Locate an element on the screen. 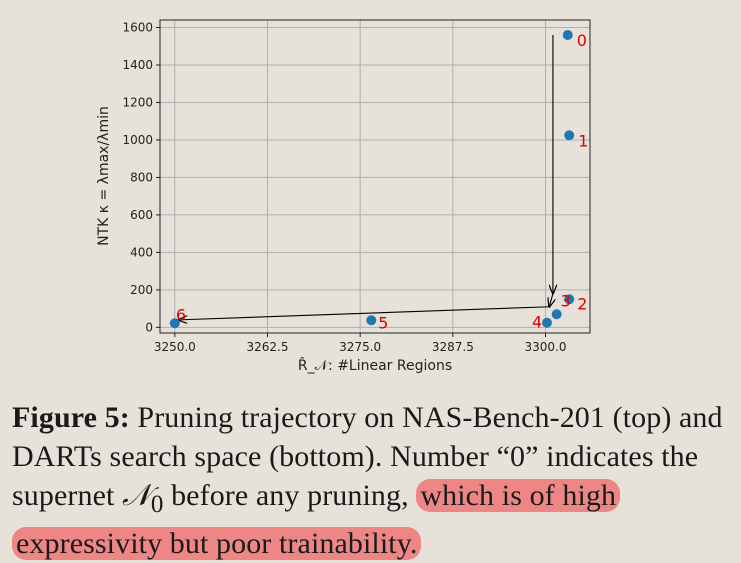 The height and width of the screenshot is (563, 741). y-tick-label: 1000 is located at coordinates (137, 140).